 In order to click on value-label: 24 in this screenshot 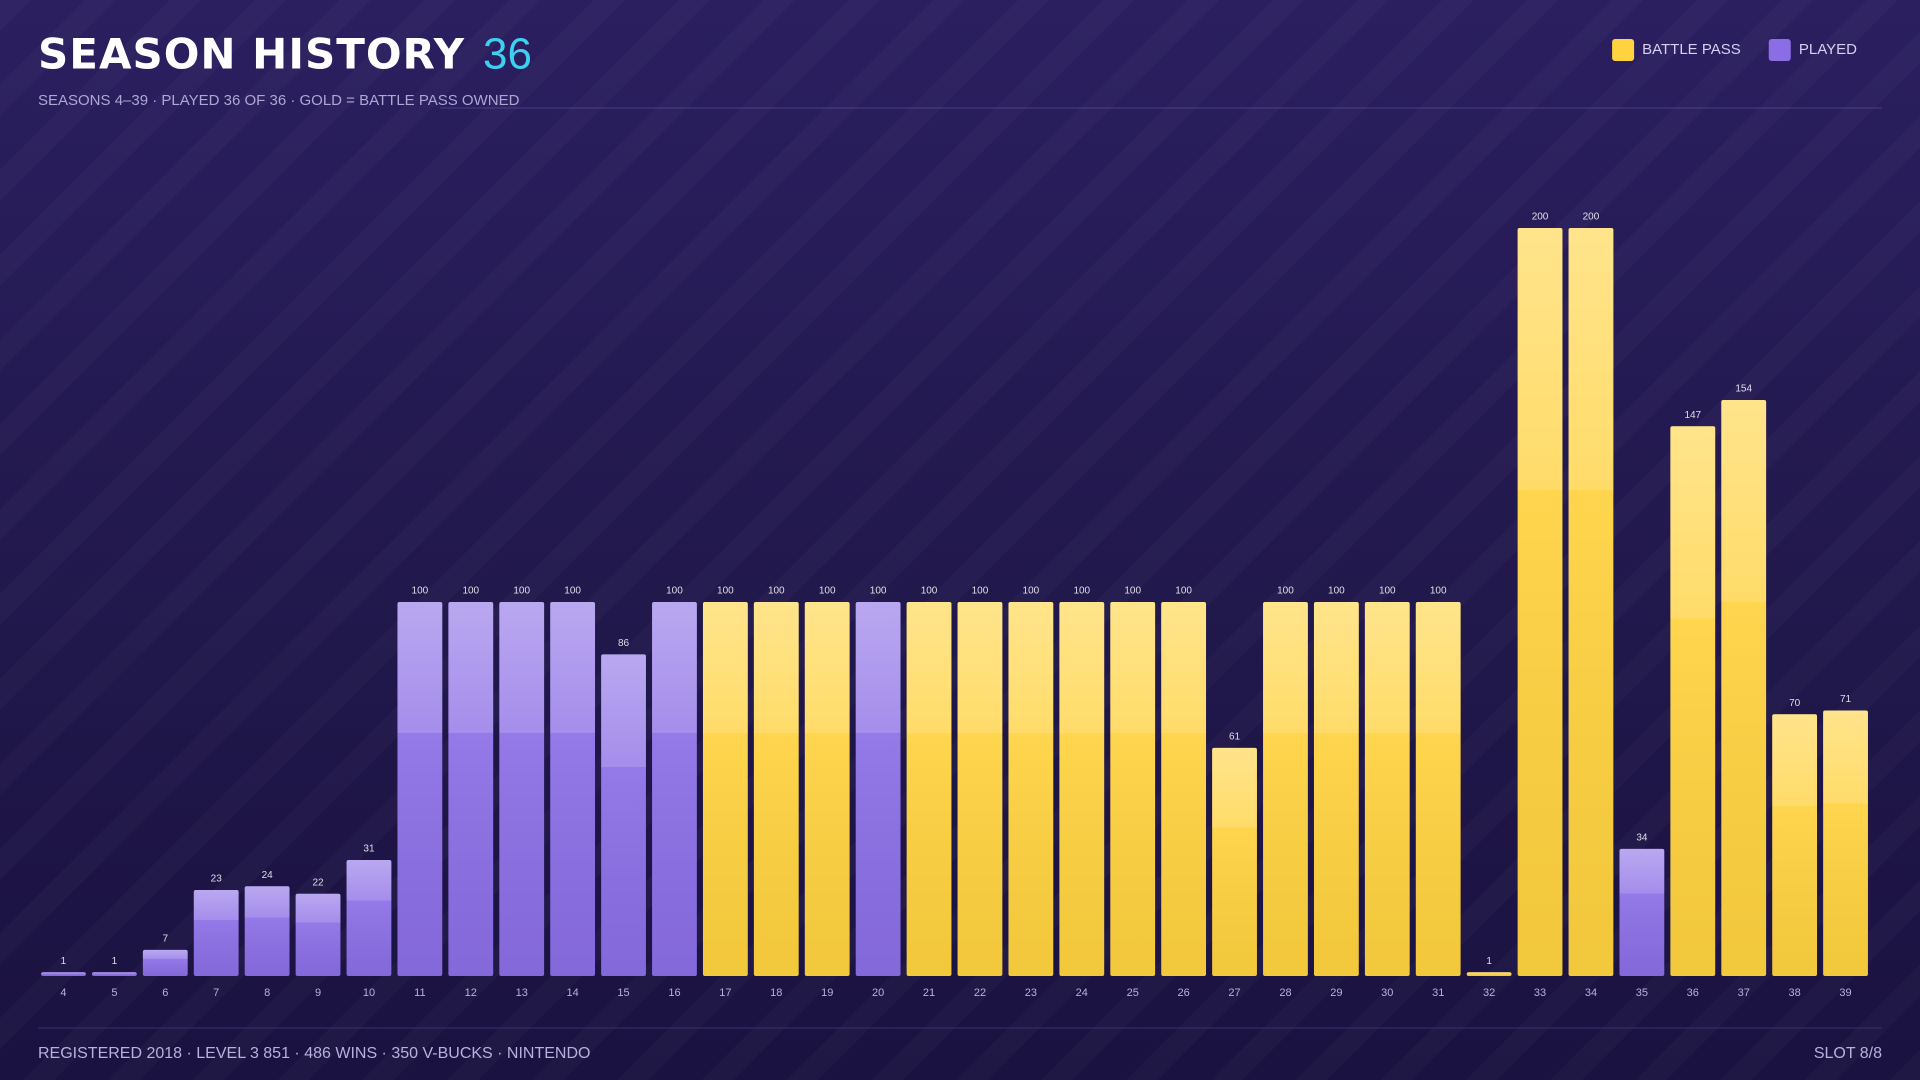, I will do `click(268, 875)`.